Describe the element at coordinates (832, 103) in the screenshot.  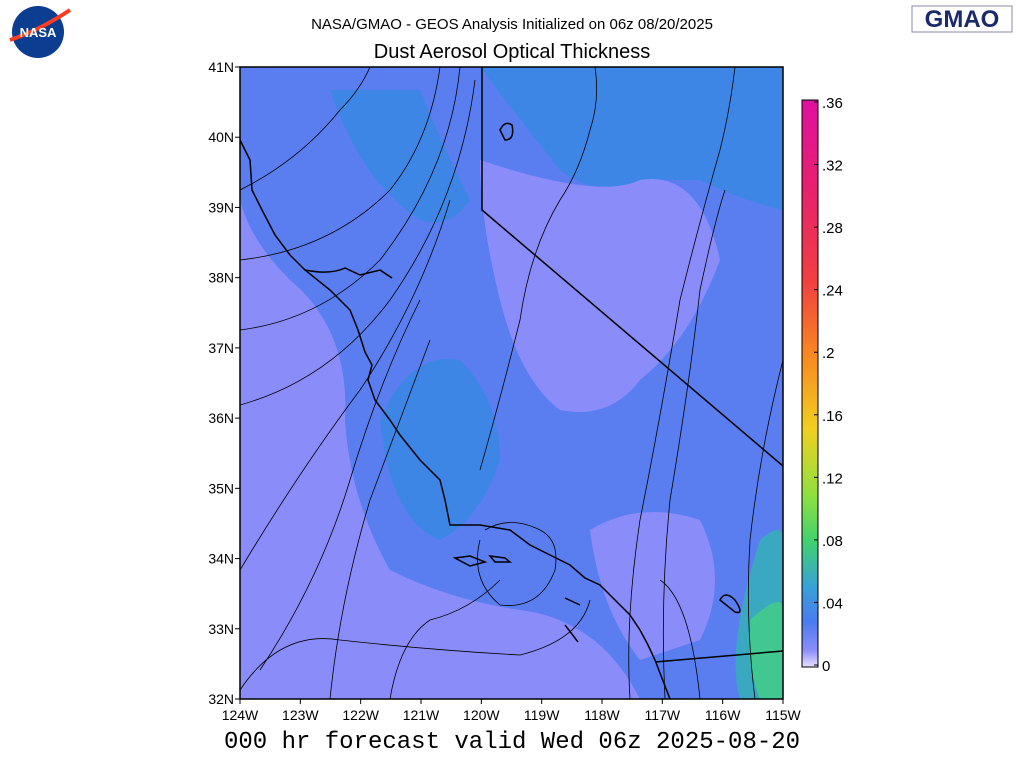
I see `colorbar-label: .36` at that location.